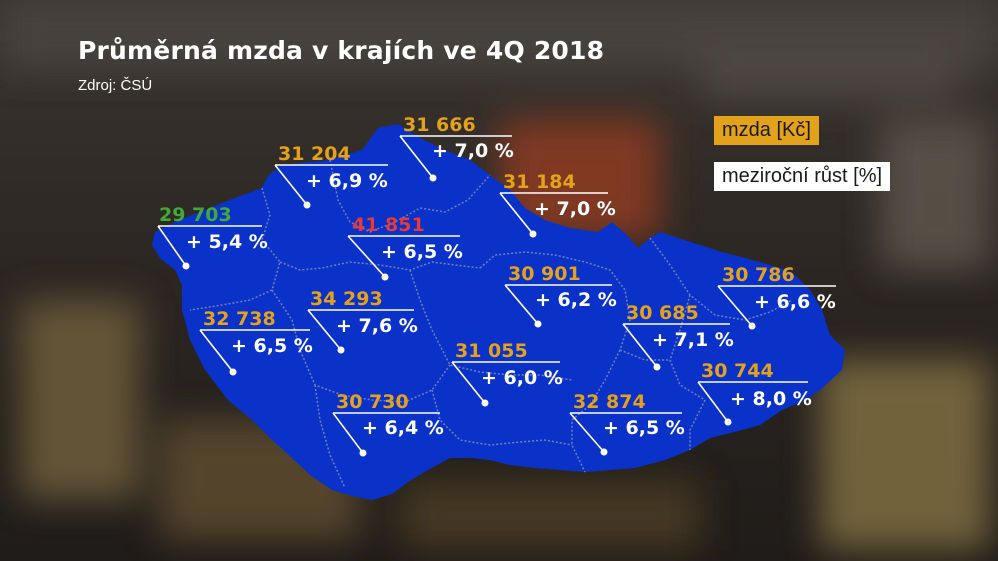  Describe the element at coordinates (758, 275) in the screenshot. I see `region-salary: 30 786` at that location.